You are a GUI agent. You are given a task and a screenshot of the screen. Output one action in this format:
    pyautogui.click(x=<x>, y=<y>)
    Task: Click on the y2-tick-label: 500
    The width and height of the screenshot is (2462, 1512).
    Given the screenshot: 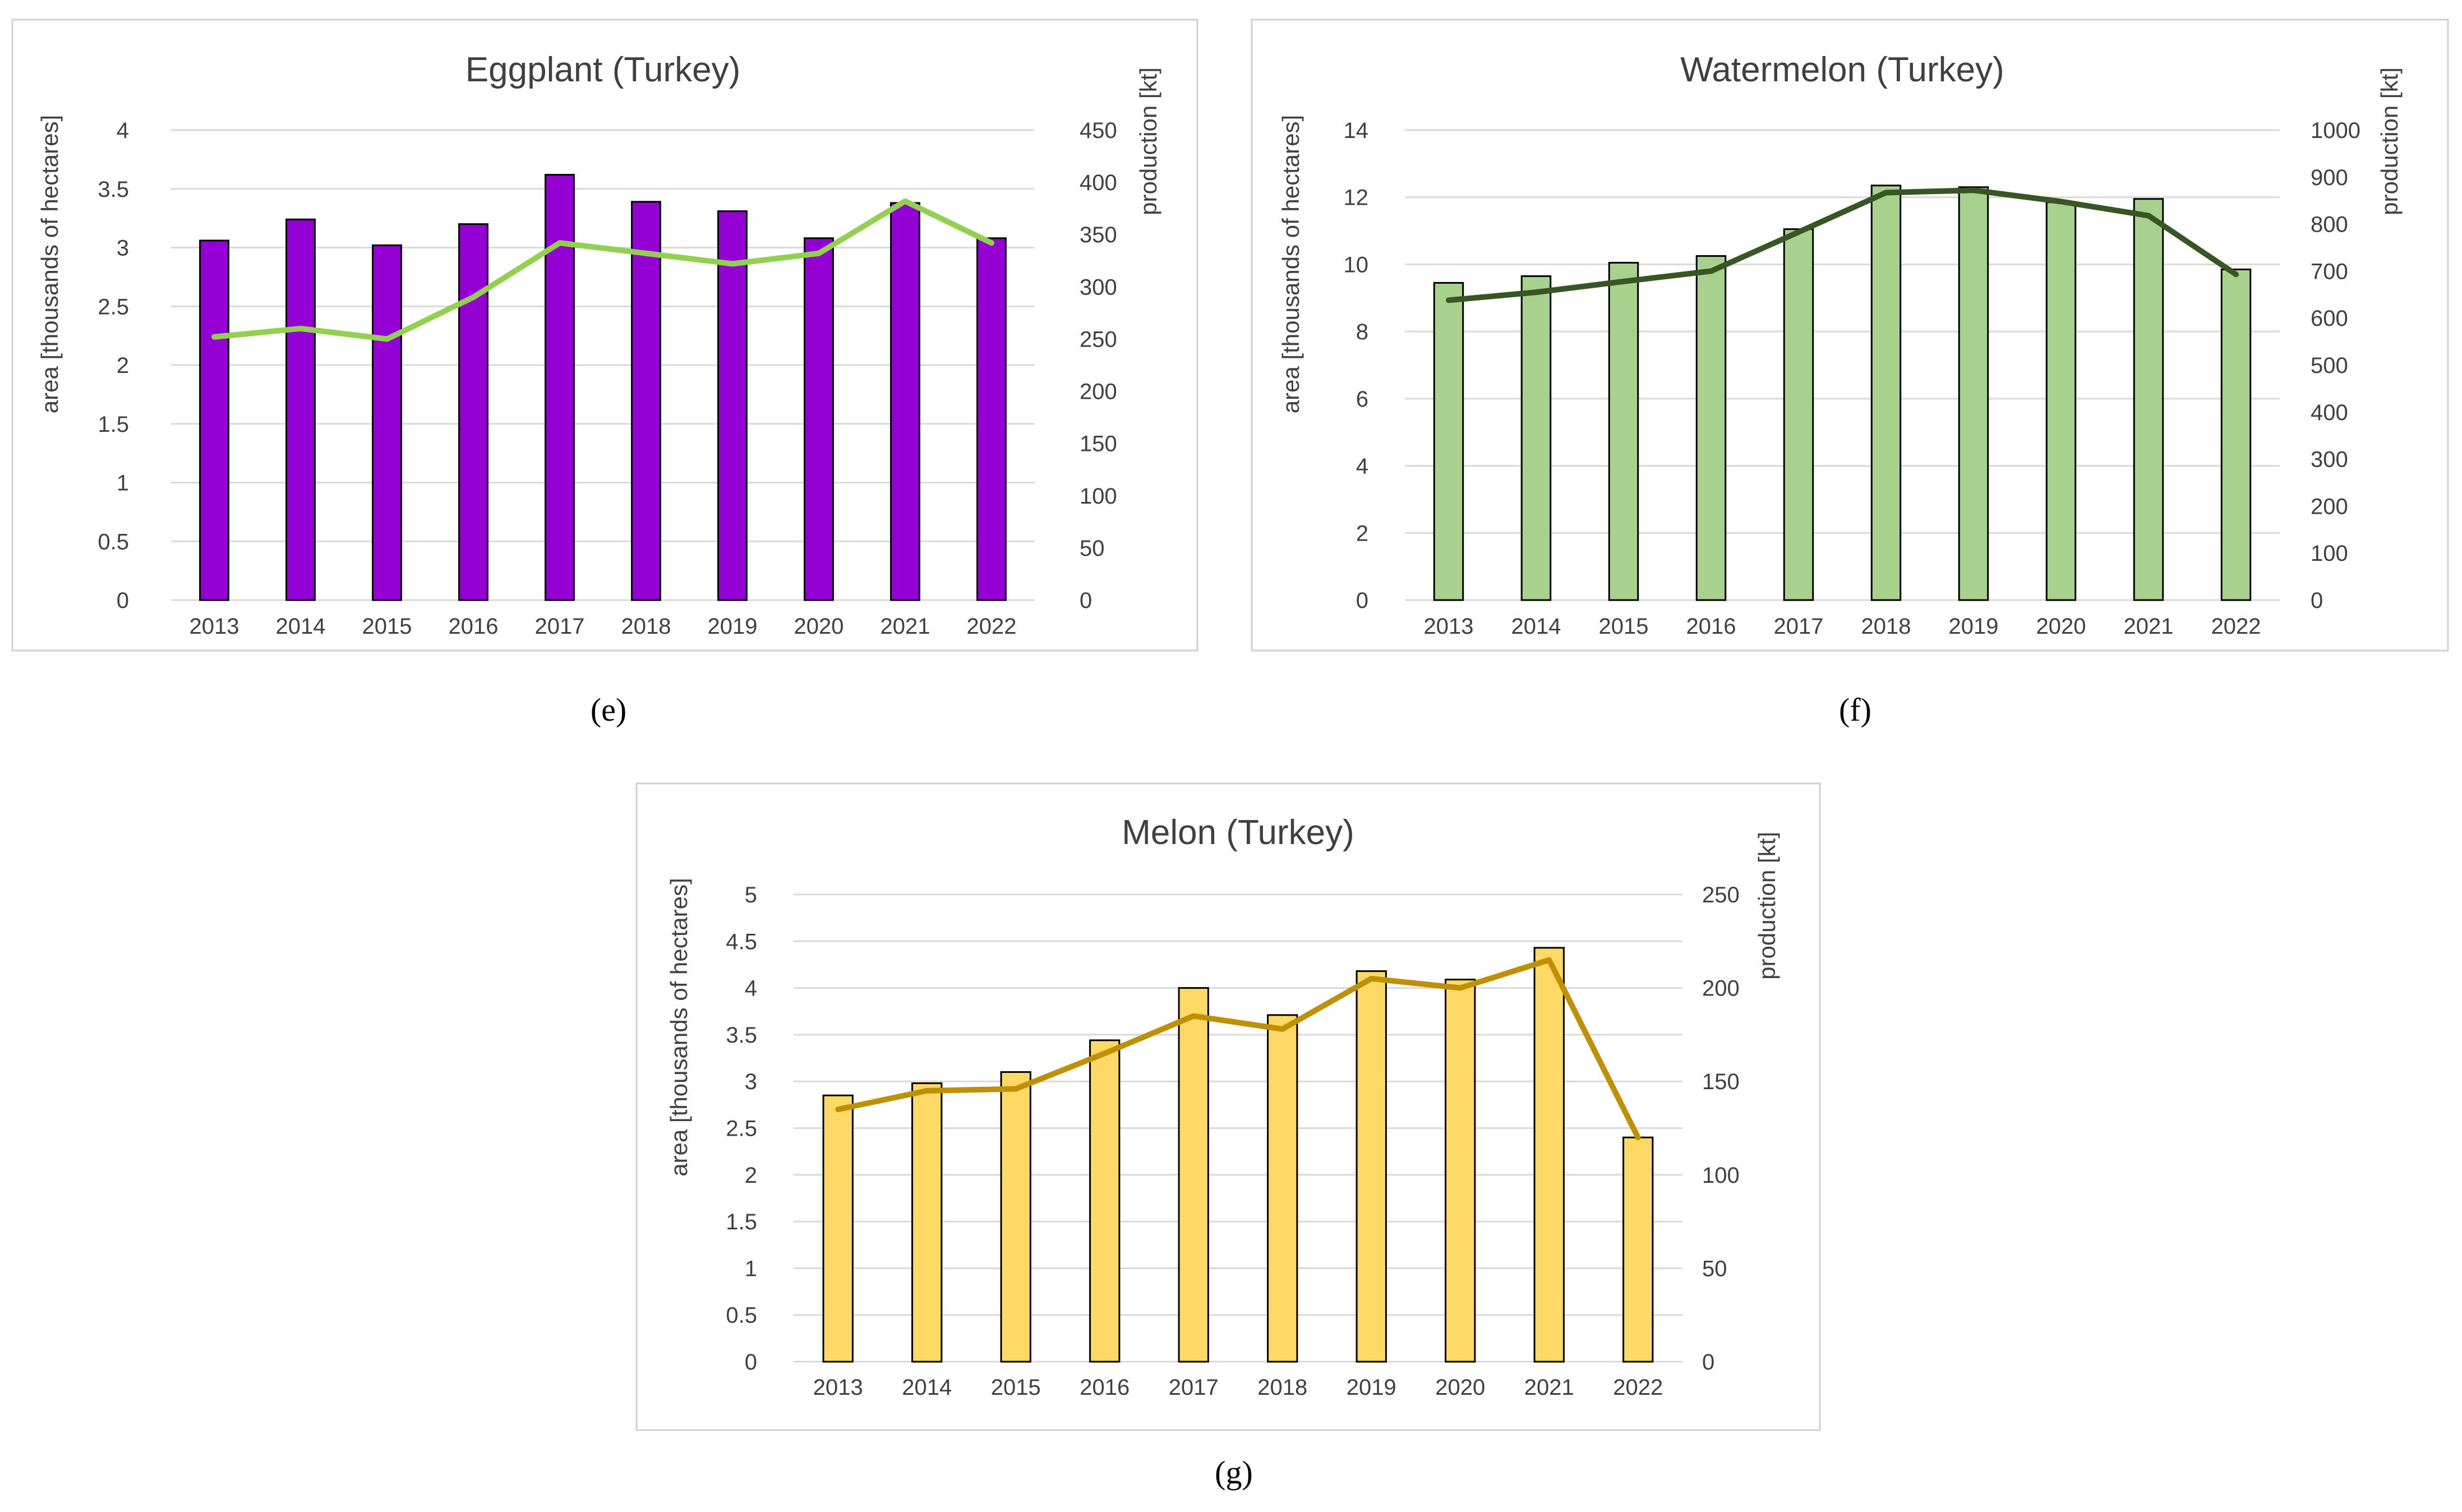 What is the action you would take?
    pyautogui.click(x=2329, y=365)
    